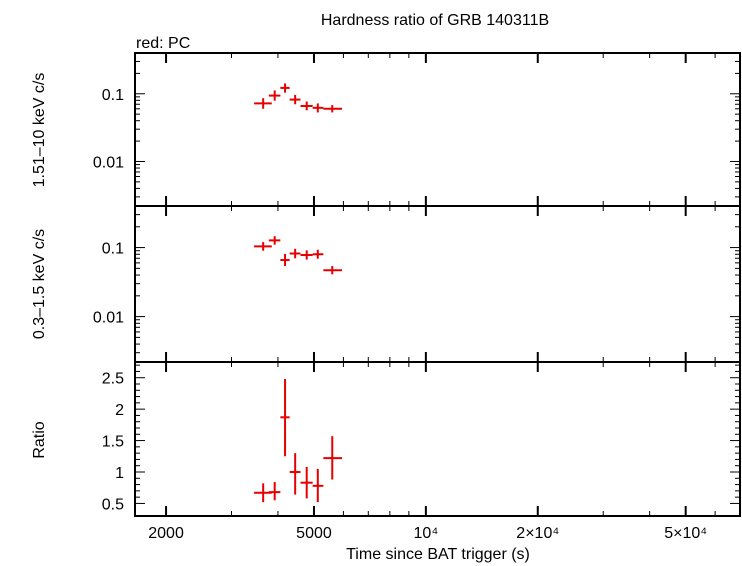 This screenshot has width=742, height=566. I want to click on y-tick-label: 0.5, so click(113, 504).